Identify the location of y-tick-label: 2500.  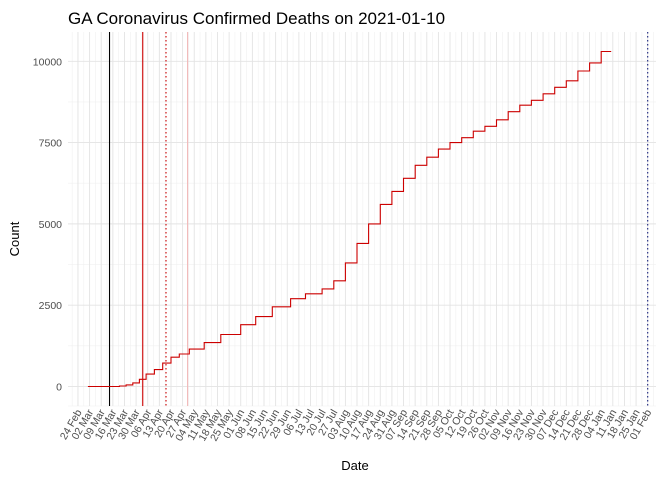
(51, 306).